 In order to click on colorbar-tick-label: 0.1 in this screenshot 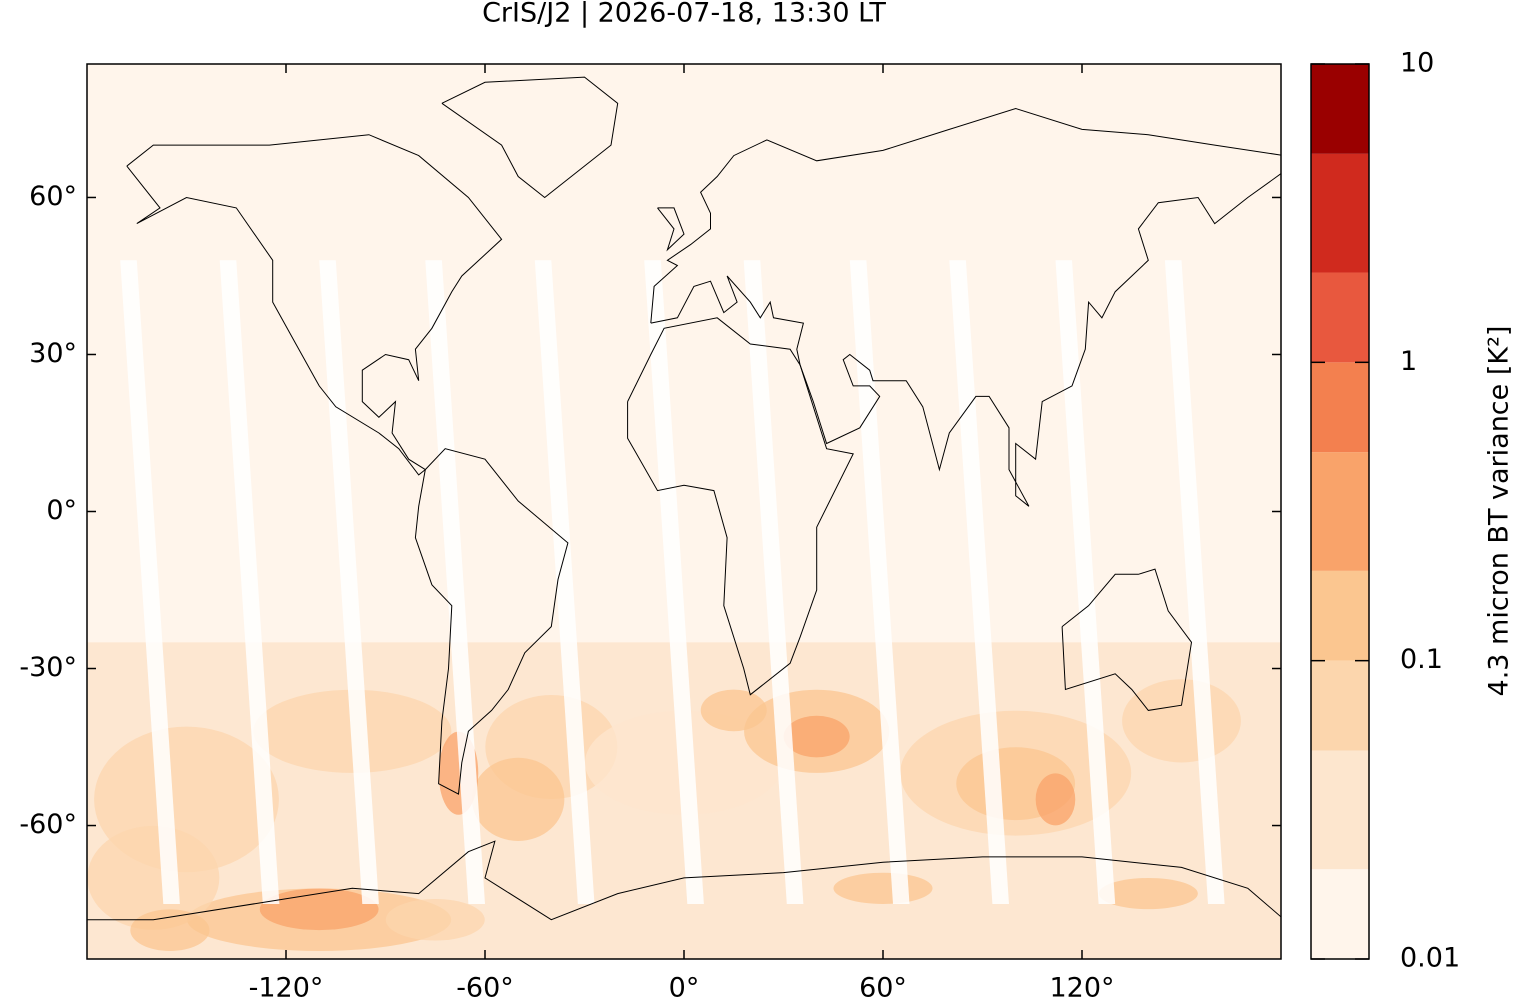, I will do `click(1421, 659)`.